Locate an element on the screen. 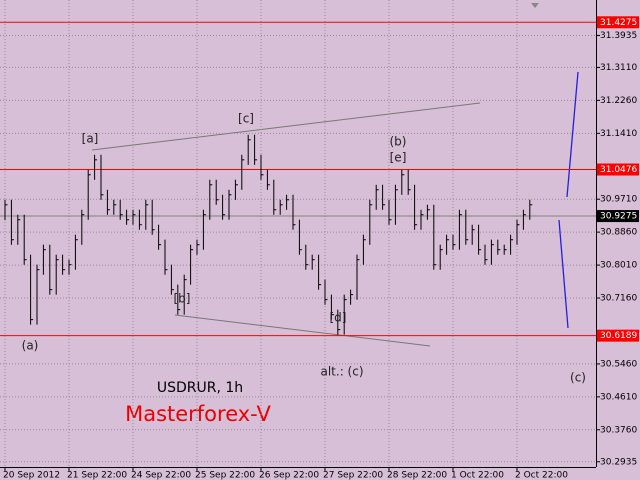 This screenshot has height=480, width=640. price-line-tag is located at coordinates (618, 216).